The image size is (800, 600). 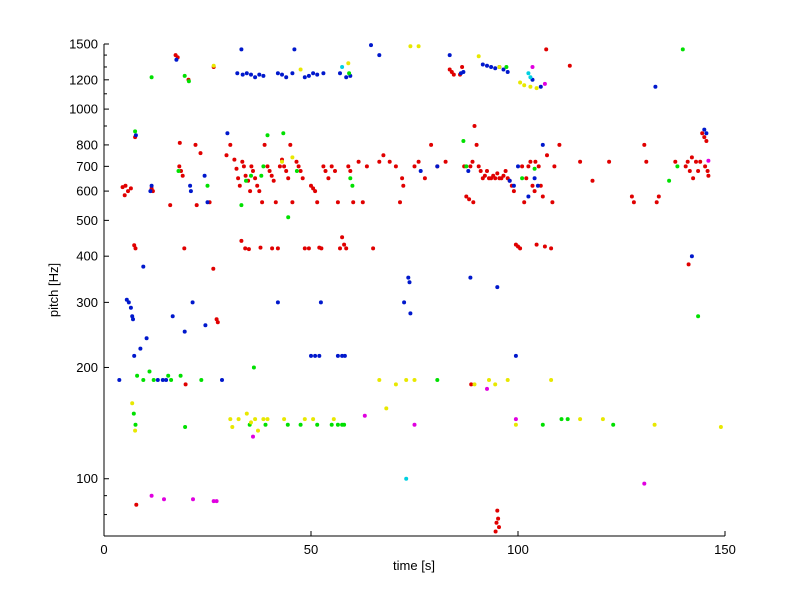 I want to click on y-tick-label: 200, so click(x=87, y=367).